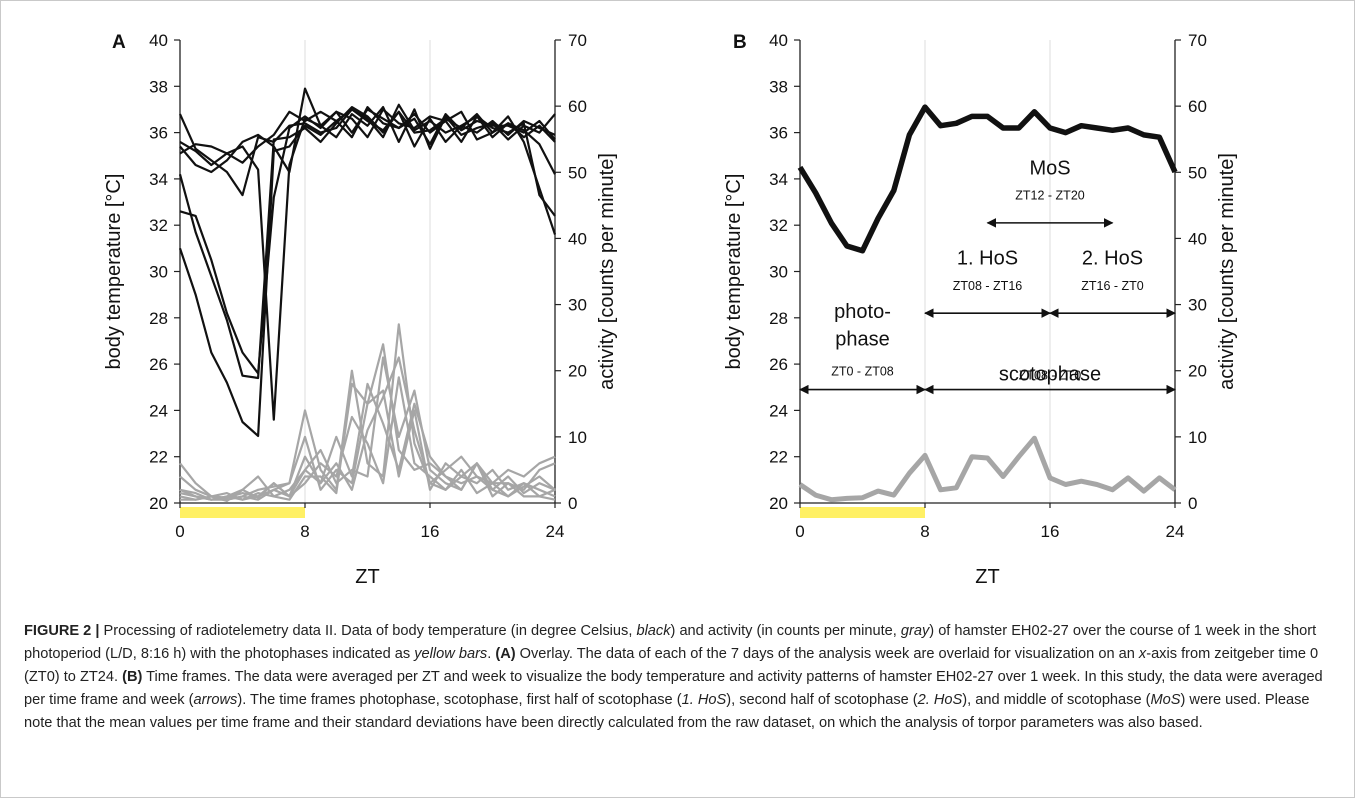 Image resolution: width=1355 pixels, height=798 pixels. I want to click on timeframe-range-label: ZT08 - ZT0, so click(1050, 376).